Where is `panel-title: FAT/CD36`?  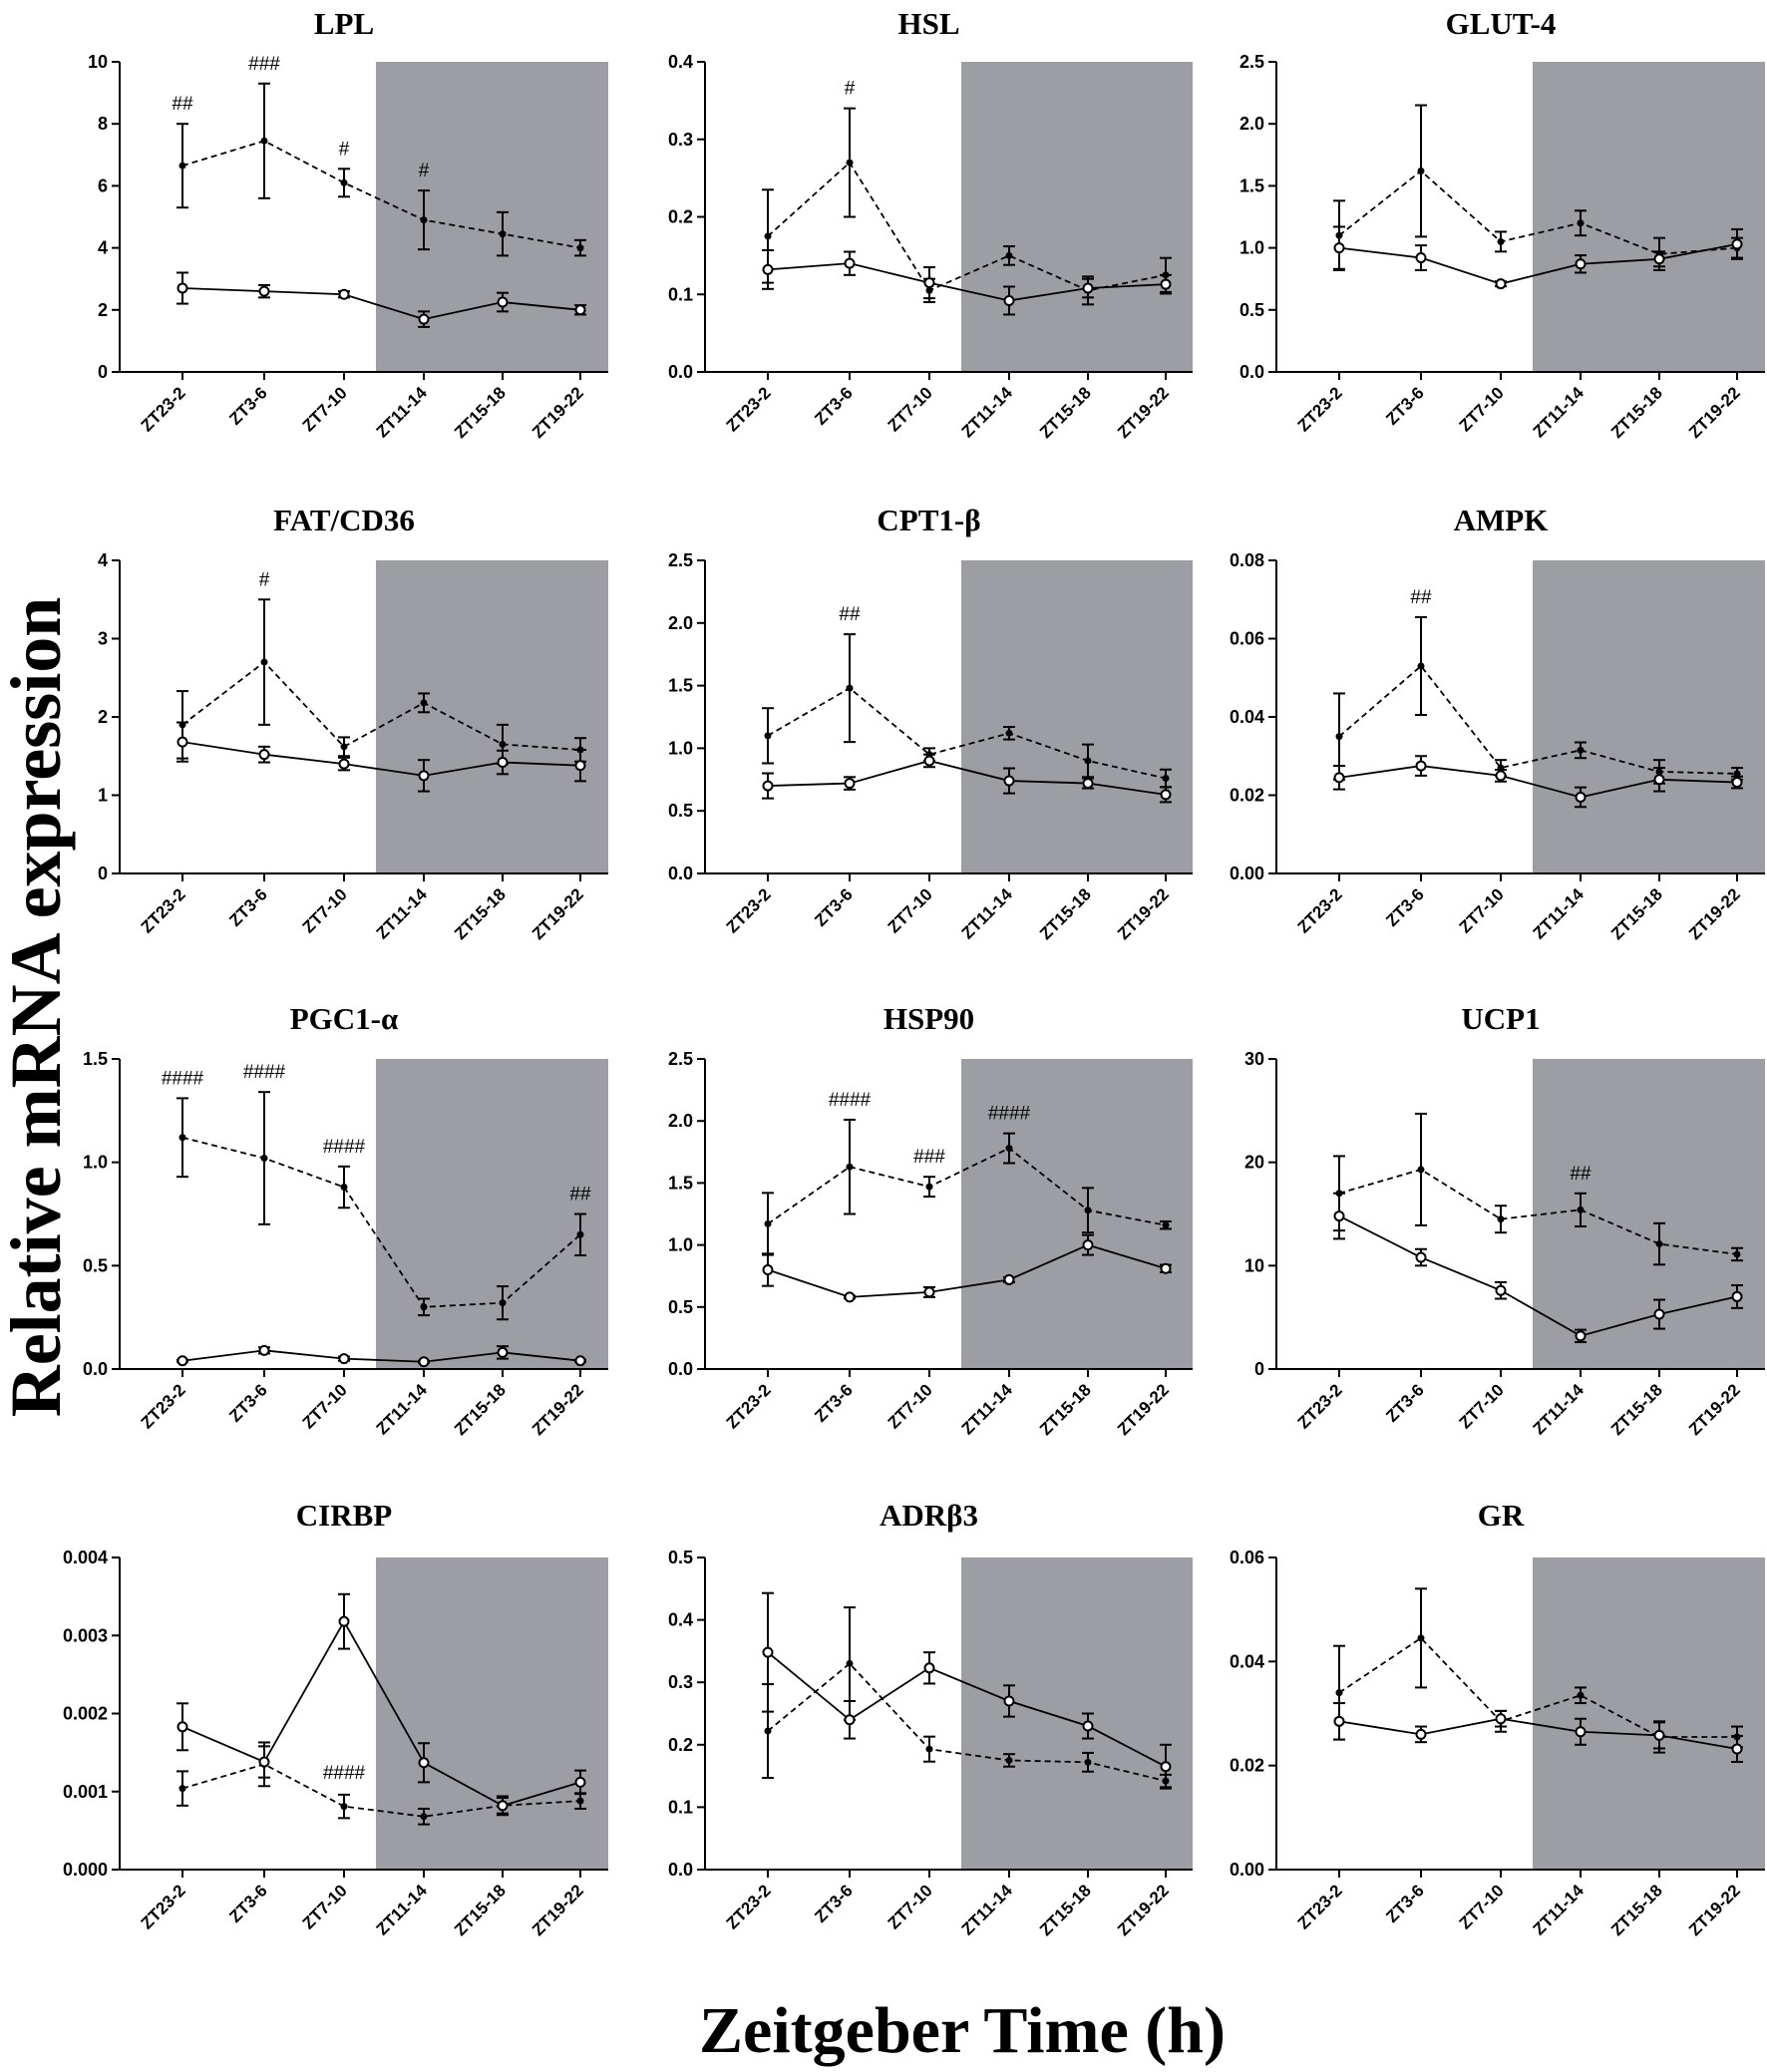
panel-title: FAT/CD36 is located at coordinates (344, 520).